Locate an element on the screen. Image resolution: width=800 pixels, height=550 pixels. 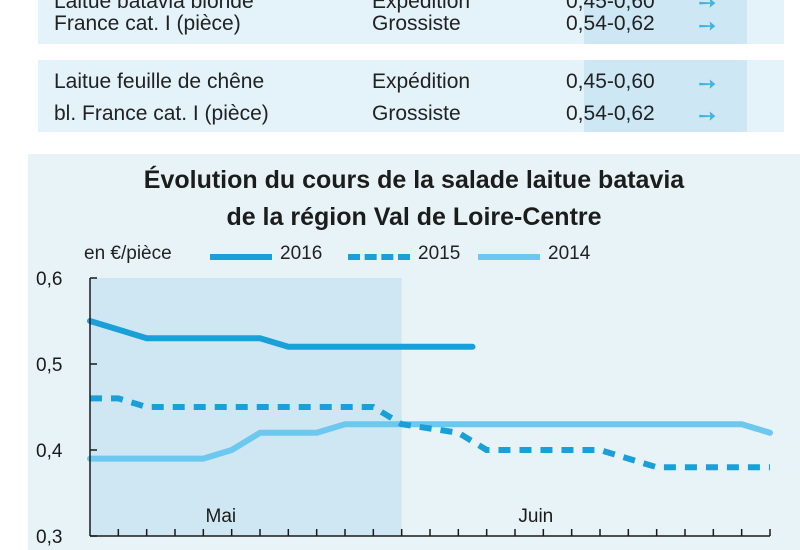
series-line-2016 is located at coordinates (281, 334).